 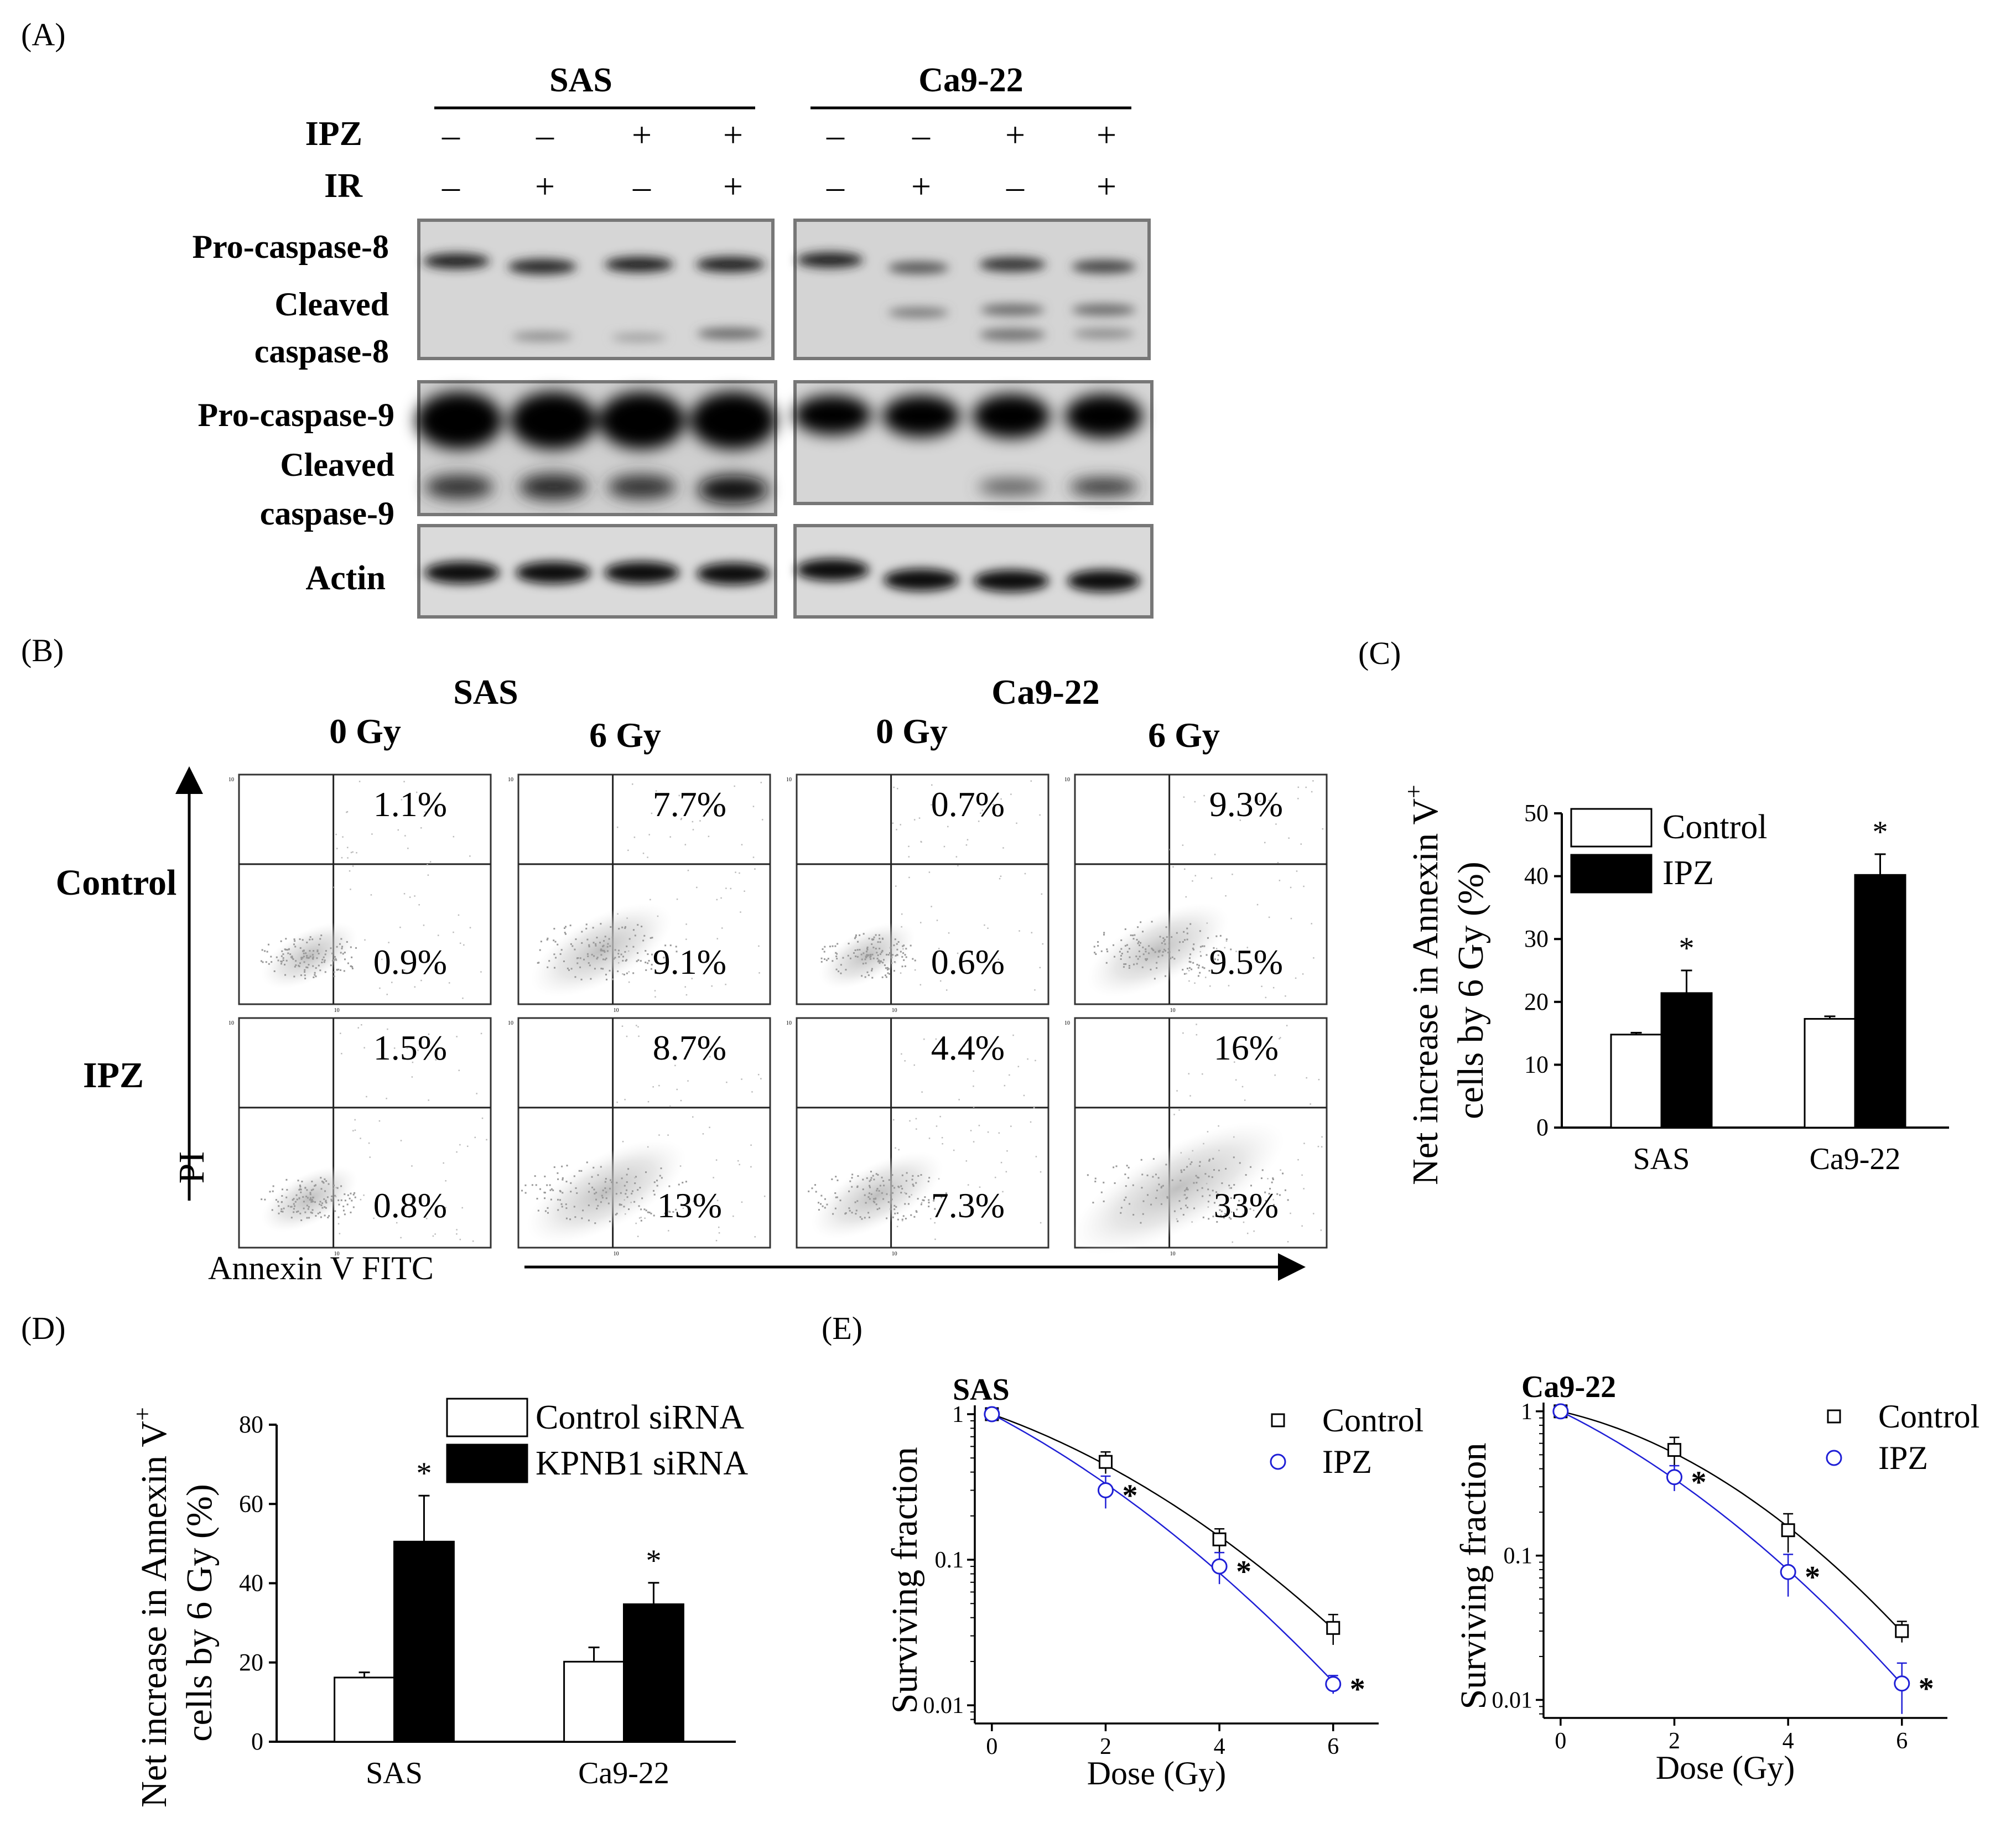 I want to click on legend-label-control: Control, so click(x=1715, y=827).